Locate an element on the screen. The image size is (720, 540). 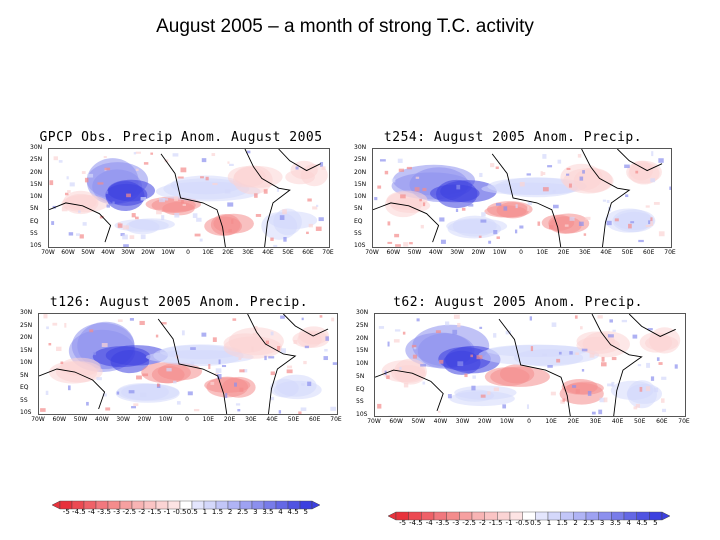
colorbar-tick-label: -3 is located at coordinates (117, 512).